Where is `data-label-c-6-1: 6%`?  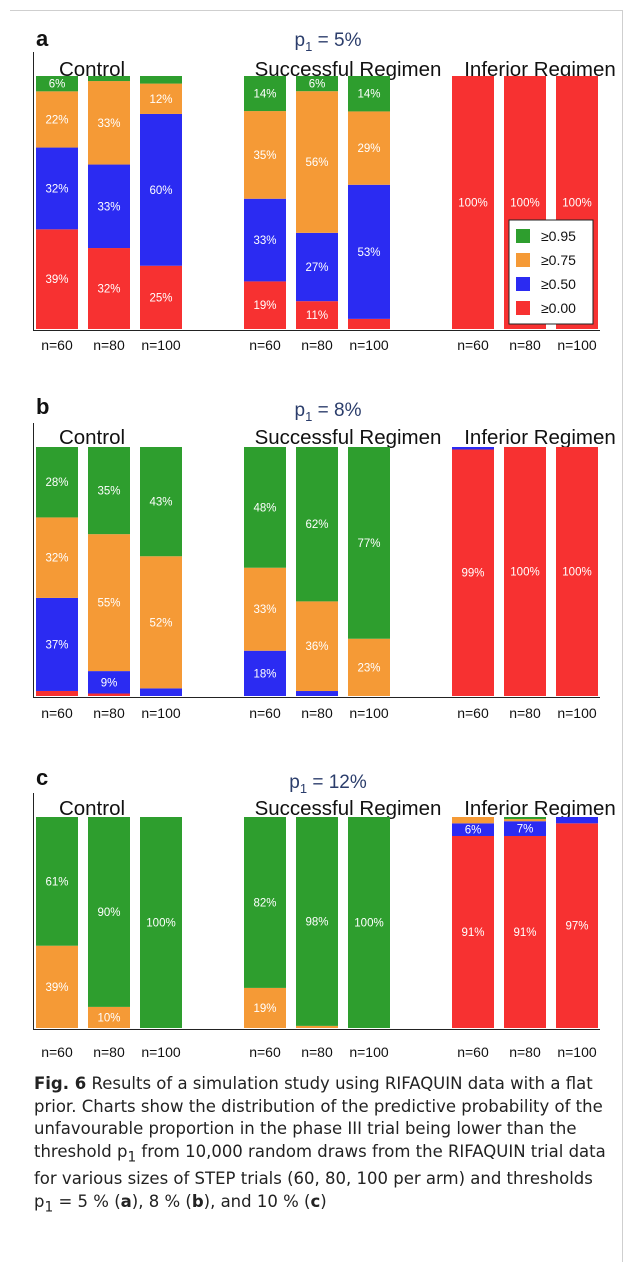
data-label-c-6-1: 6% is located at coordinates (473, 831).